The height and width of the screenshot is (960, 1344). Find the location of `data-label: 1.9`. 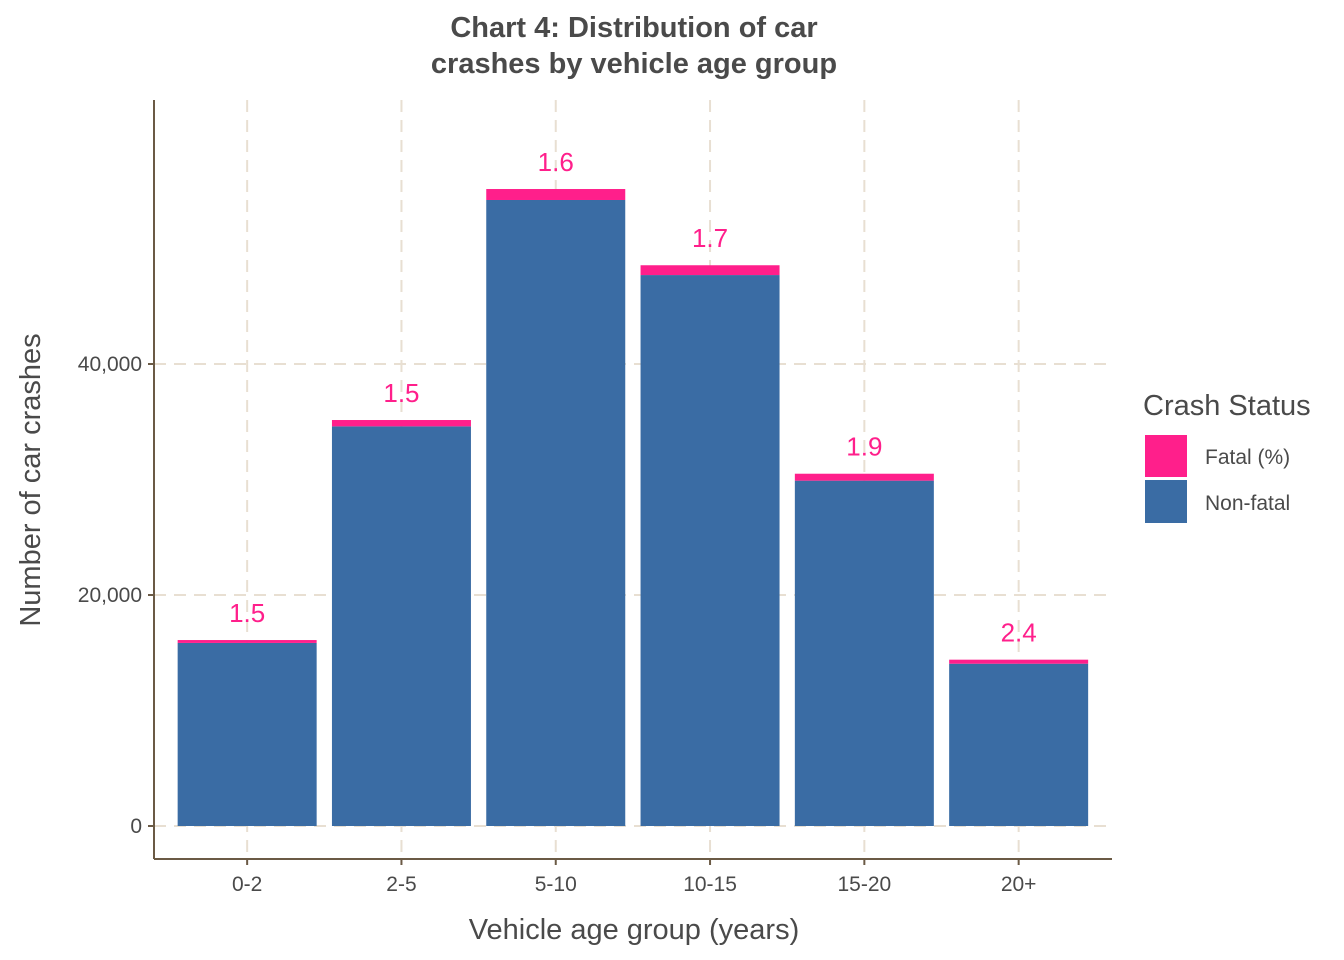

data-label: 1.9 is located at coordinates (864, 447).